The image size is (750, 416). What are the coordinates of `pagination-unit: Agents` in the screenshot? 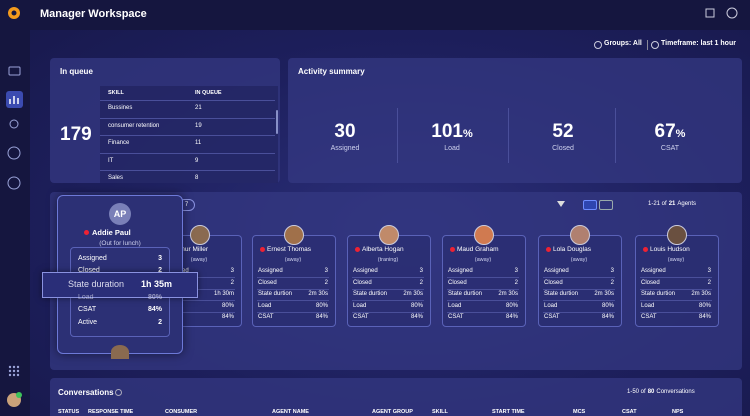 It's located at (687, 204).